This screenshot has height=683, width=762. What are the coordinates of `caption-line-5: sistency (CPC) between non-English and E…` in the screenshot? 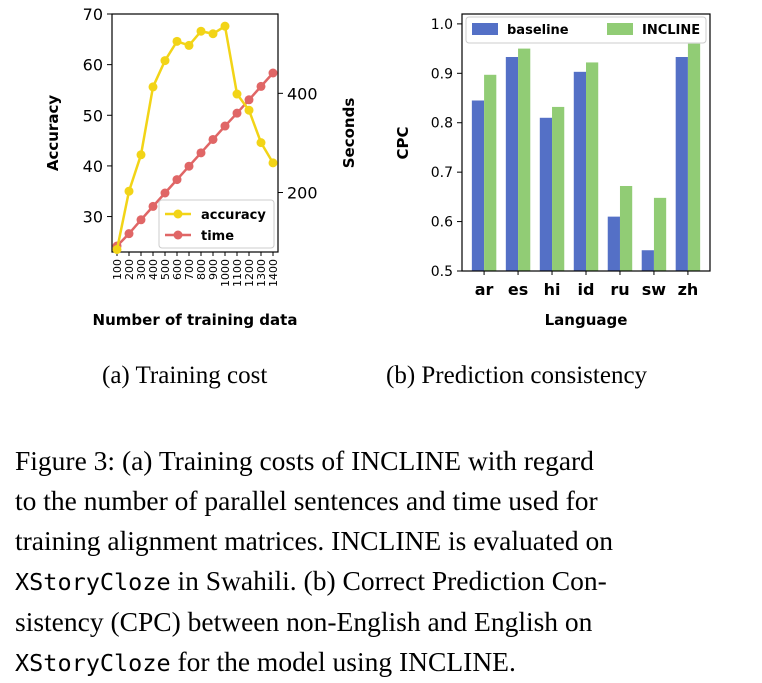 It's located at (304, 621).